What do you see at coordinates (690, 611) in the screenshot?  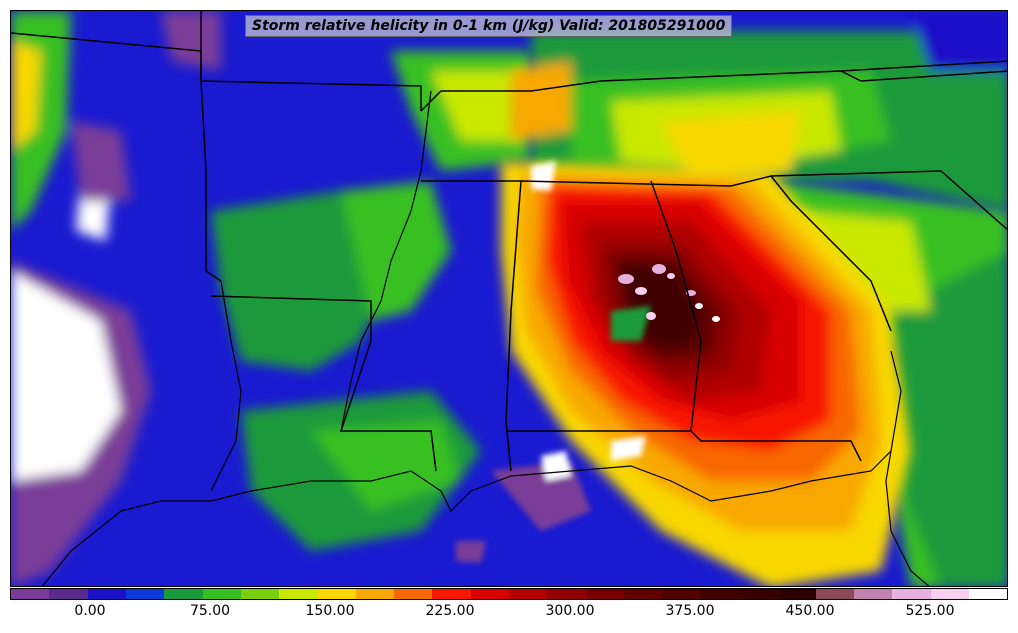 I see `colorbar-tick-label: 375.00` at bounding box center [690, 611].